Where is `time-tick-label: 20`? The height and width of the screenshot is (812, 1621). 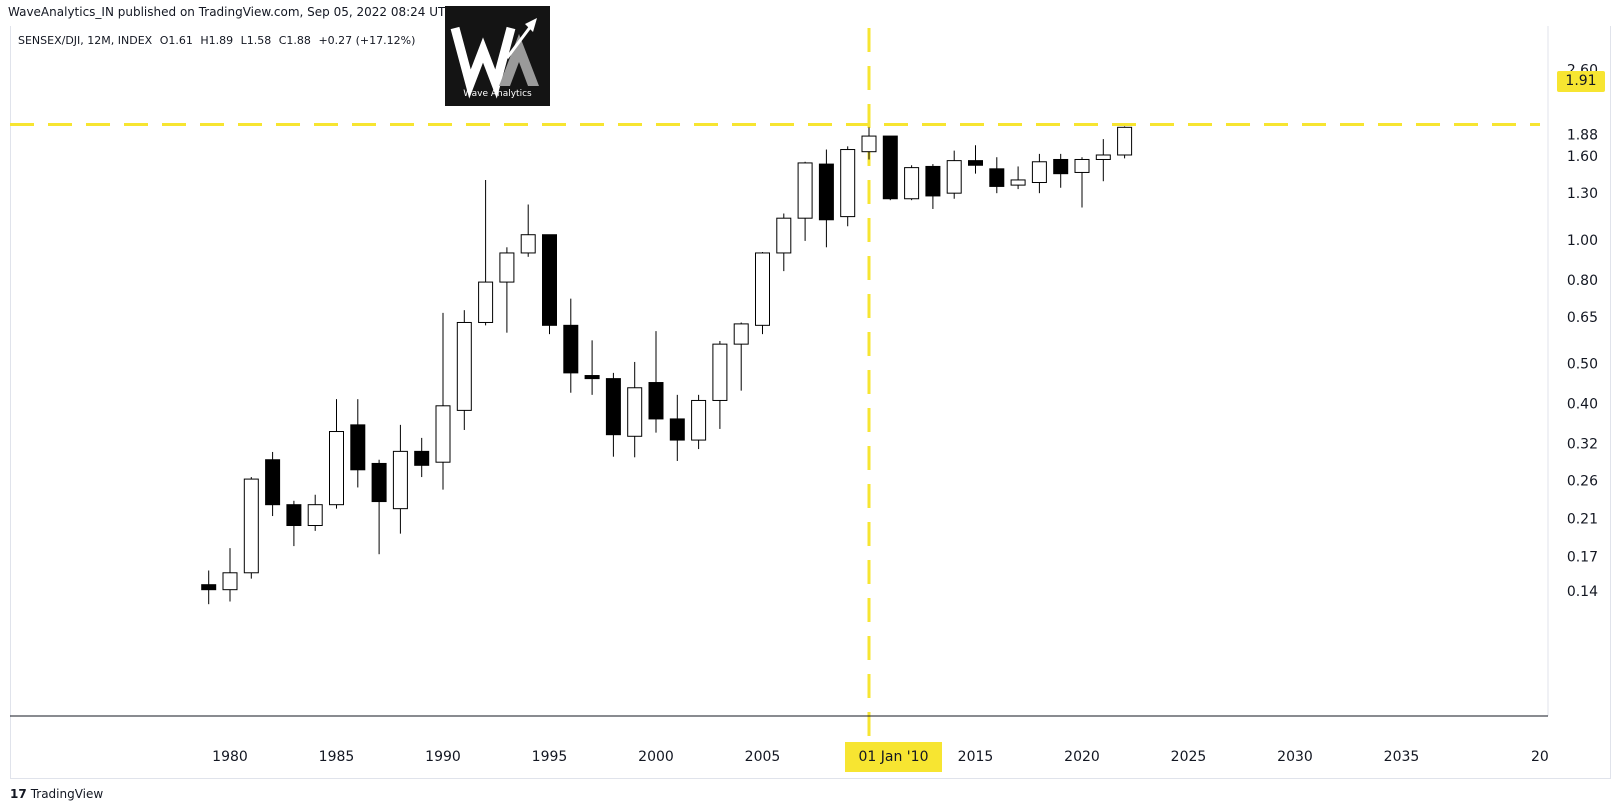
time-tick-label: 20 is located at coordinates (1540, 757).